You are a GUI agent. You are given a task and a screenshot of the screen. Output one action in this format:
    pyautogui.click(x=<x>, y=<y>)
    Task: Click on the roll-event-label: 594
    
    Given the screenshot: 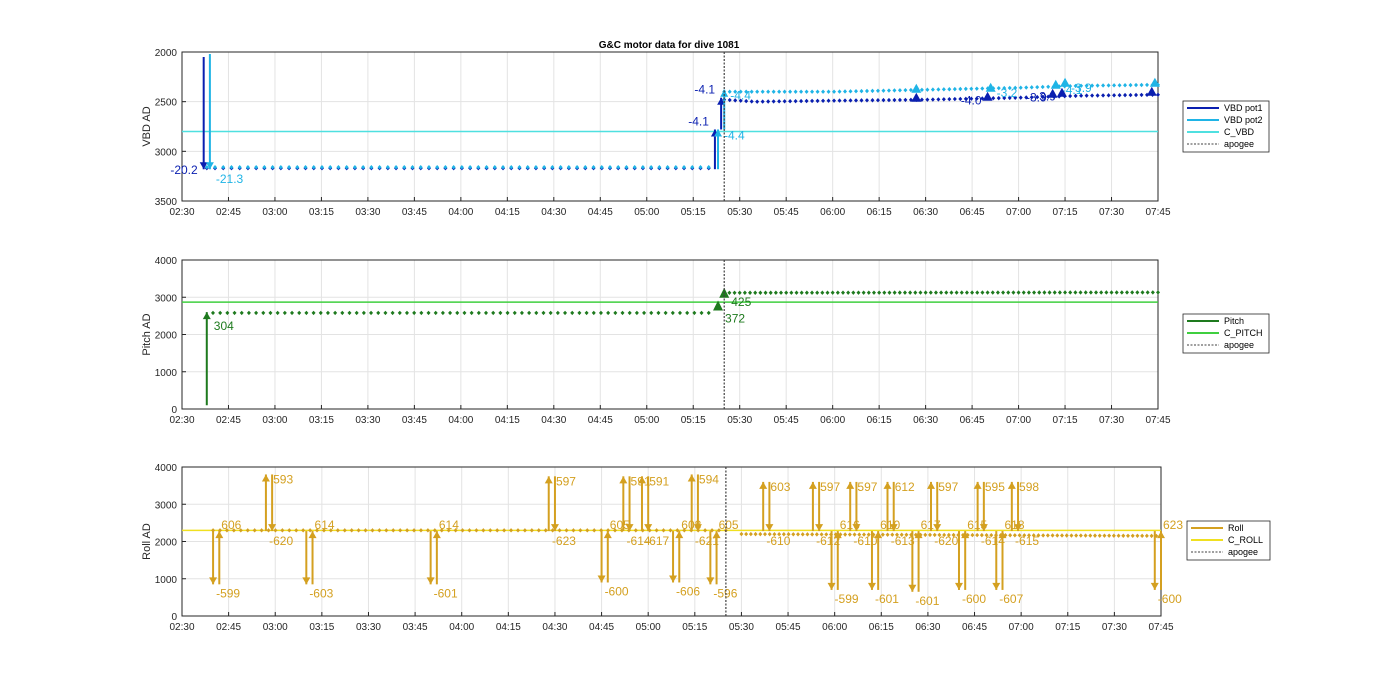 What is the action you would take?
    pyautogui.click(x=709, y=479)
    